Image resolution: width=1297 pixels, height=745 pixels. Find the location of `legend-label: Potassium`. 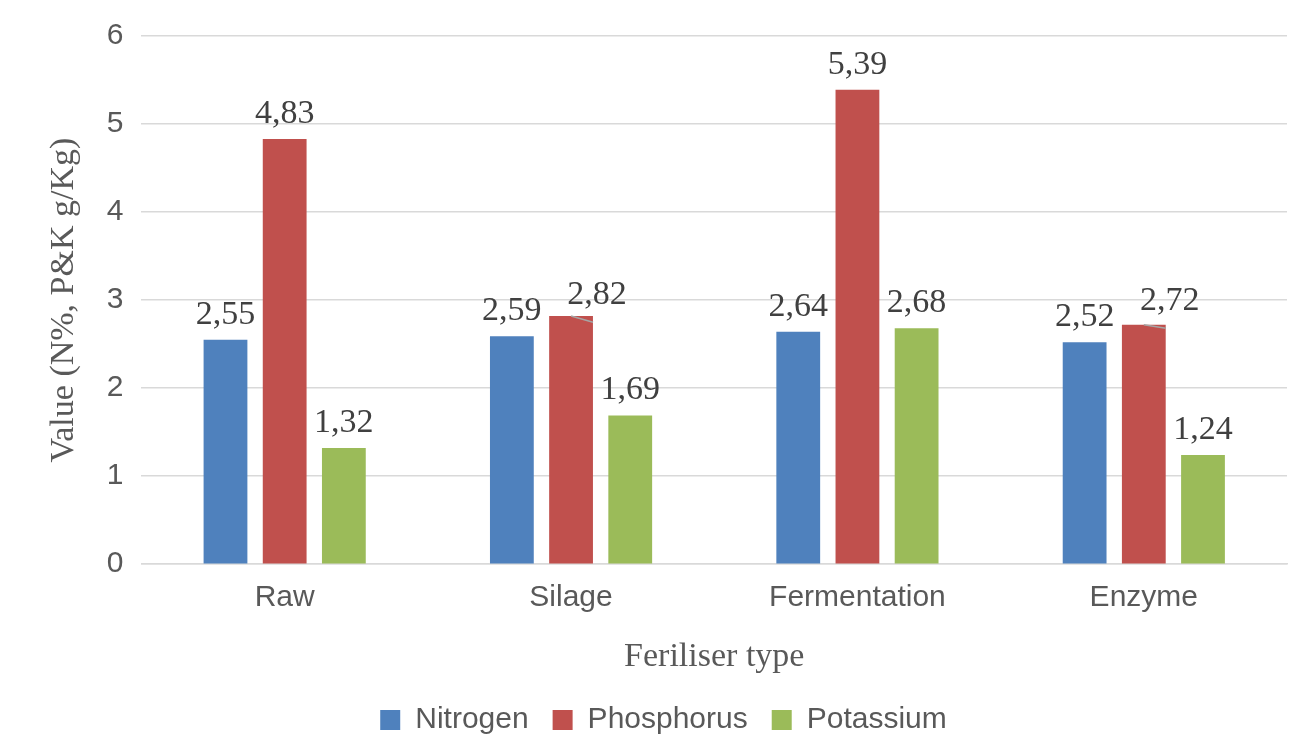

legend-label: Potassium is located at coordinates (876, 718).